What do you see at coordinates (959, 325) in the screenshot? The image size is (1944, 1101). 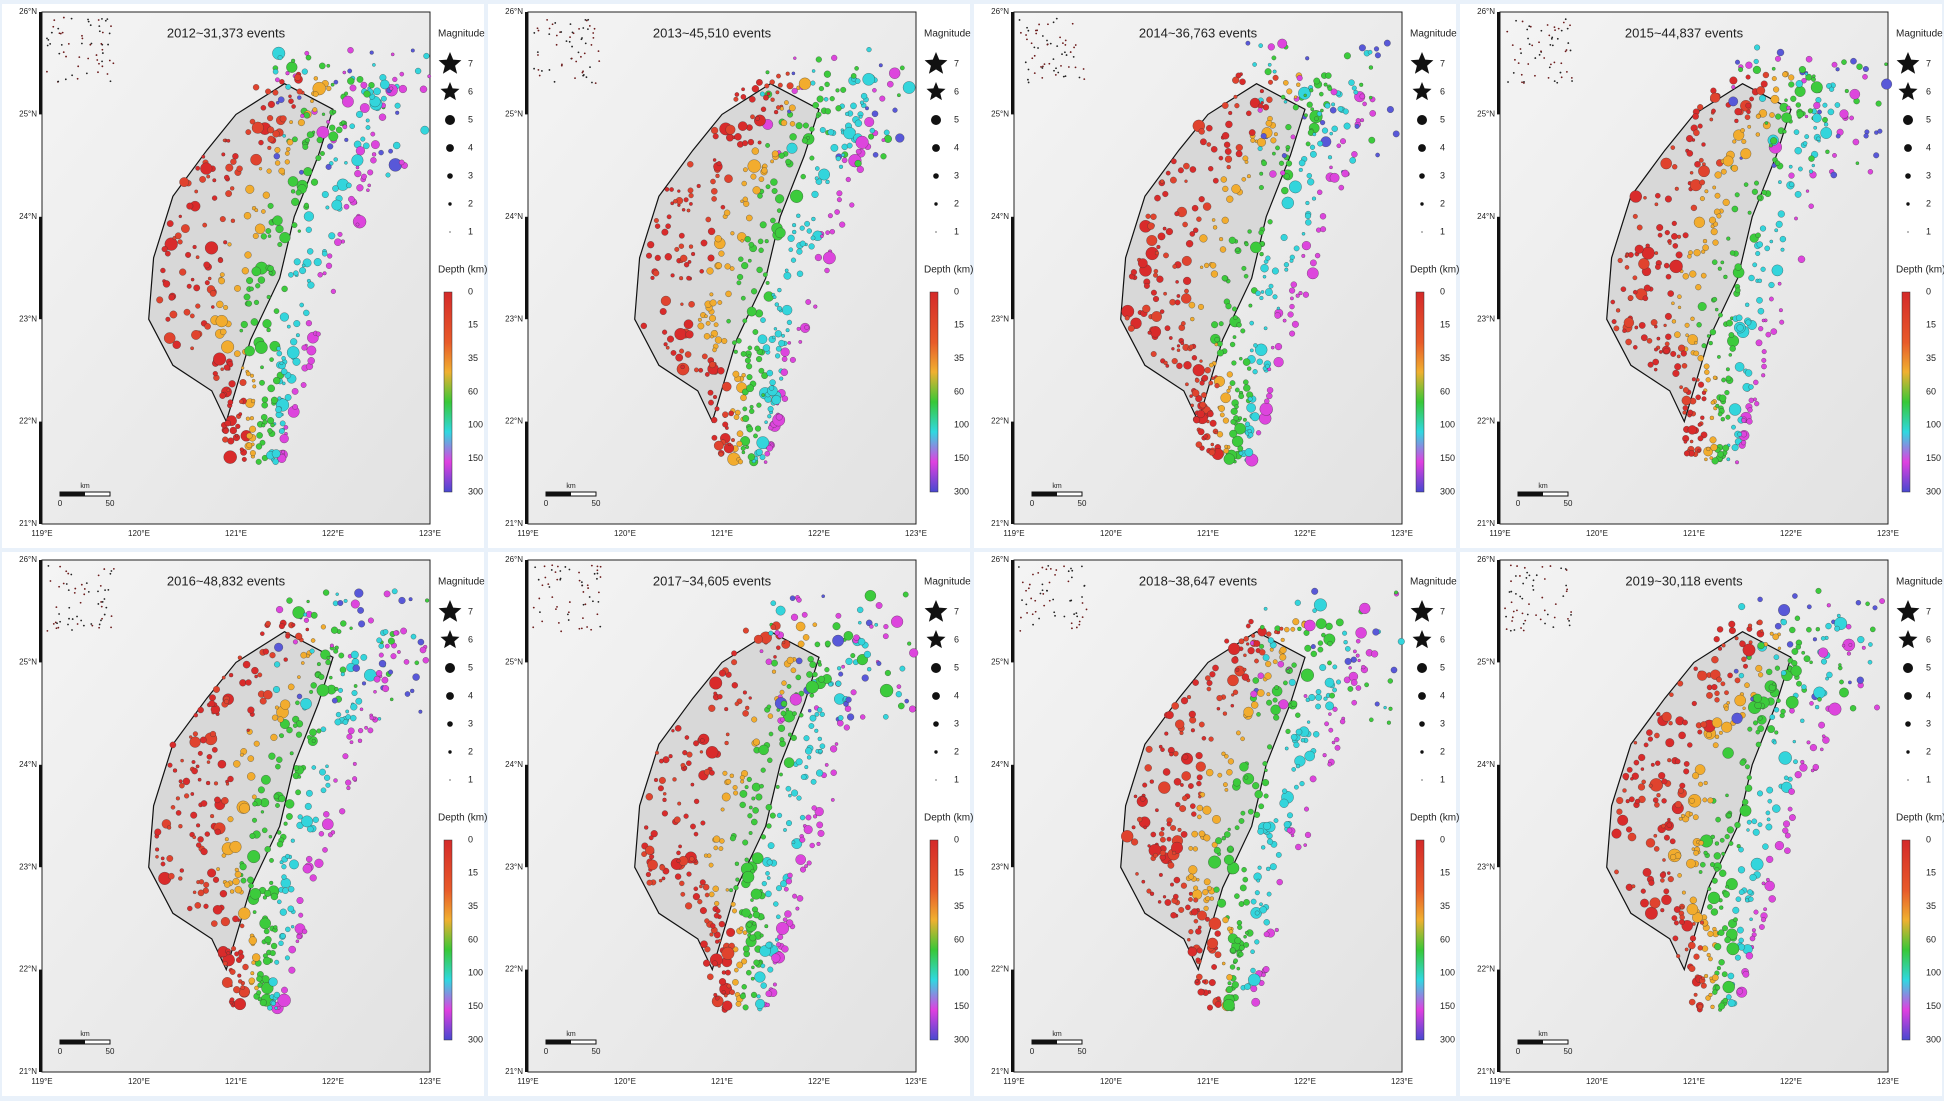 I see `depth-label: 15` at bounding box center [959, 325].